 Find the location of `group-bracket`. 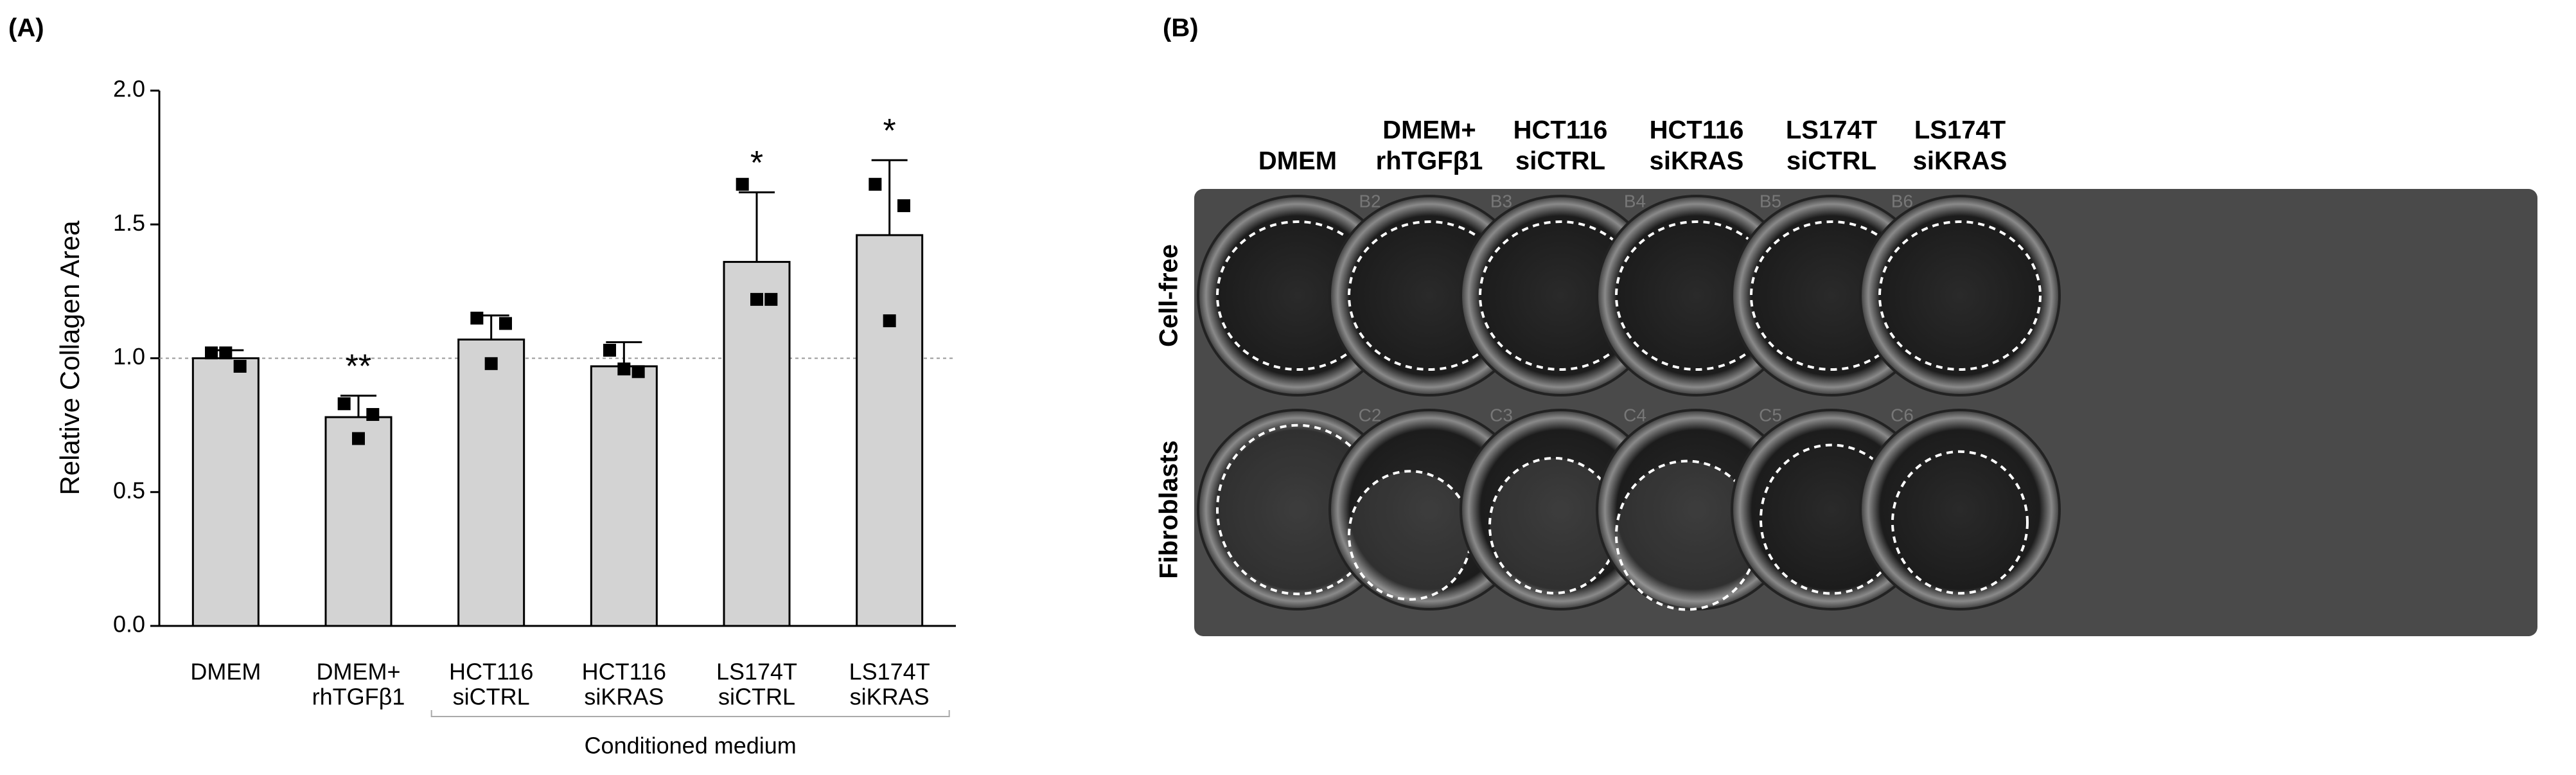

group-bracket is located at coordinates (690, 713).